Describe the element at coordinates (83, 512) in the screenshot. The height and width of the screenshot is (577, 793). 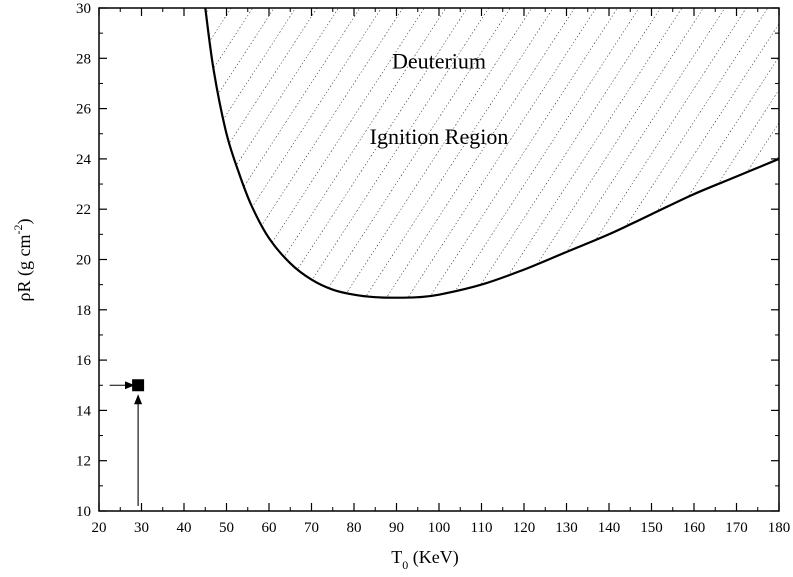
I see `y-tick-label: 10` at that location.